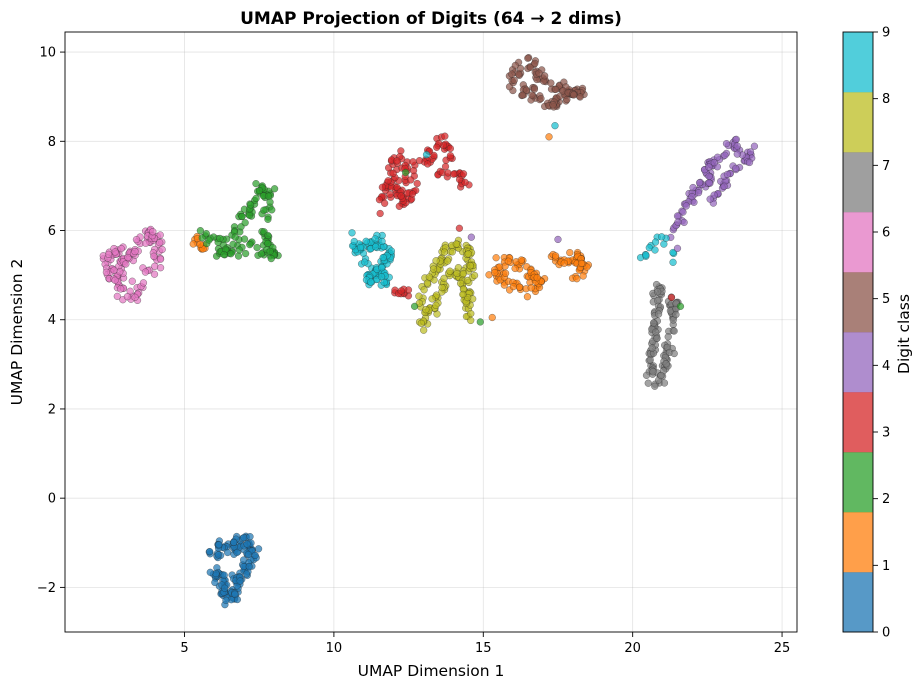 This screenshot has width=921, height=690. What do you see at coordinates (782, 648) in the screenshot?
I see `x-tick-label: 25` at bounding box center [782, 648].